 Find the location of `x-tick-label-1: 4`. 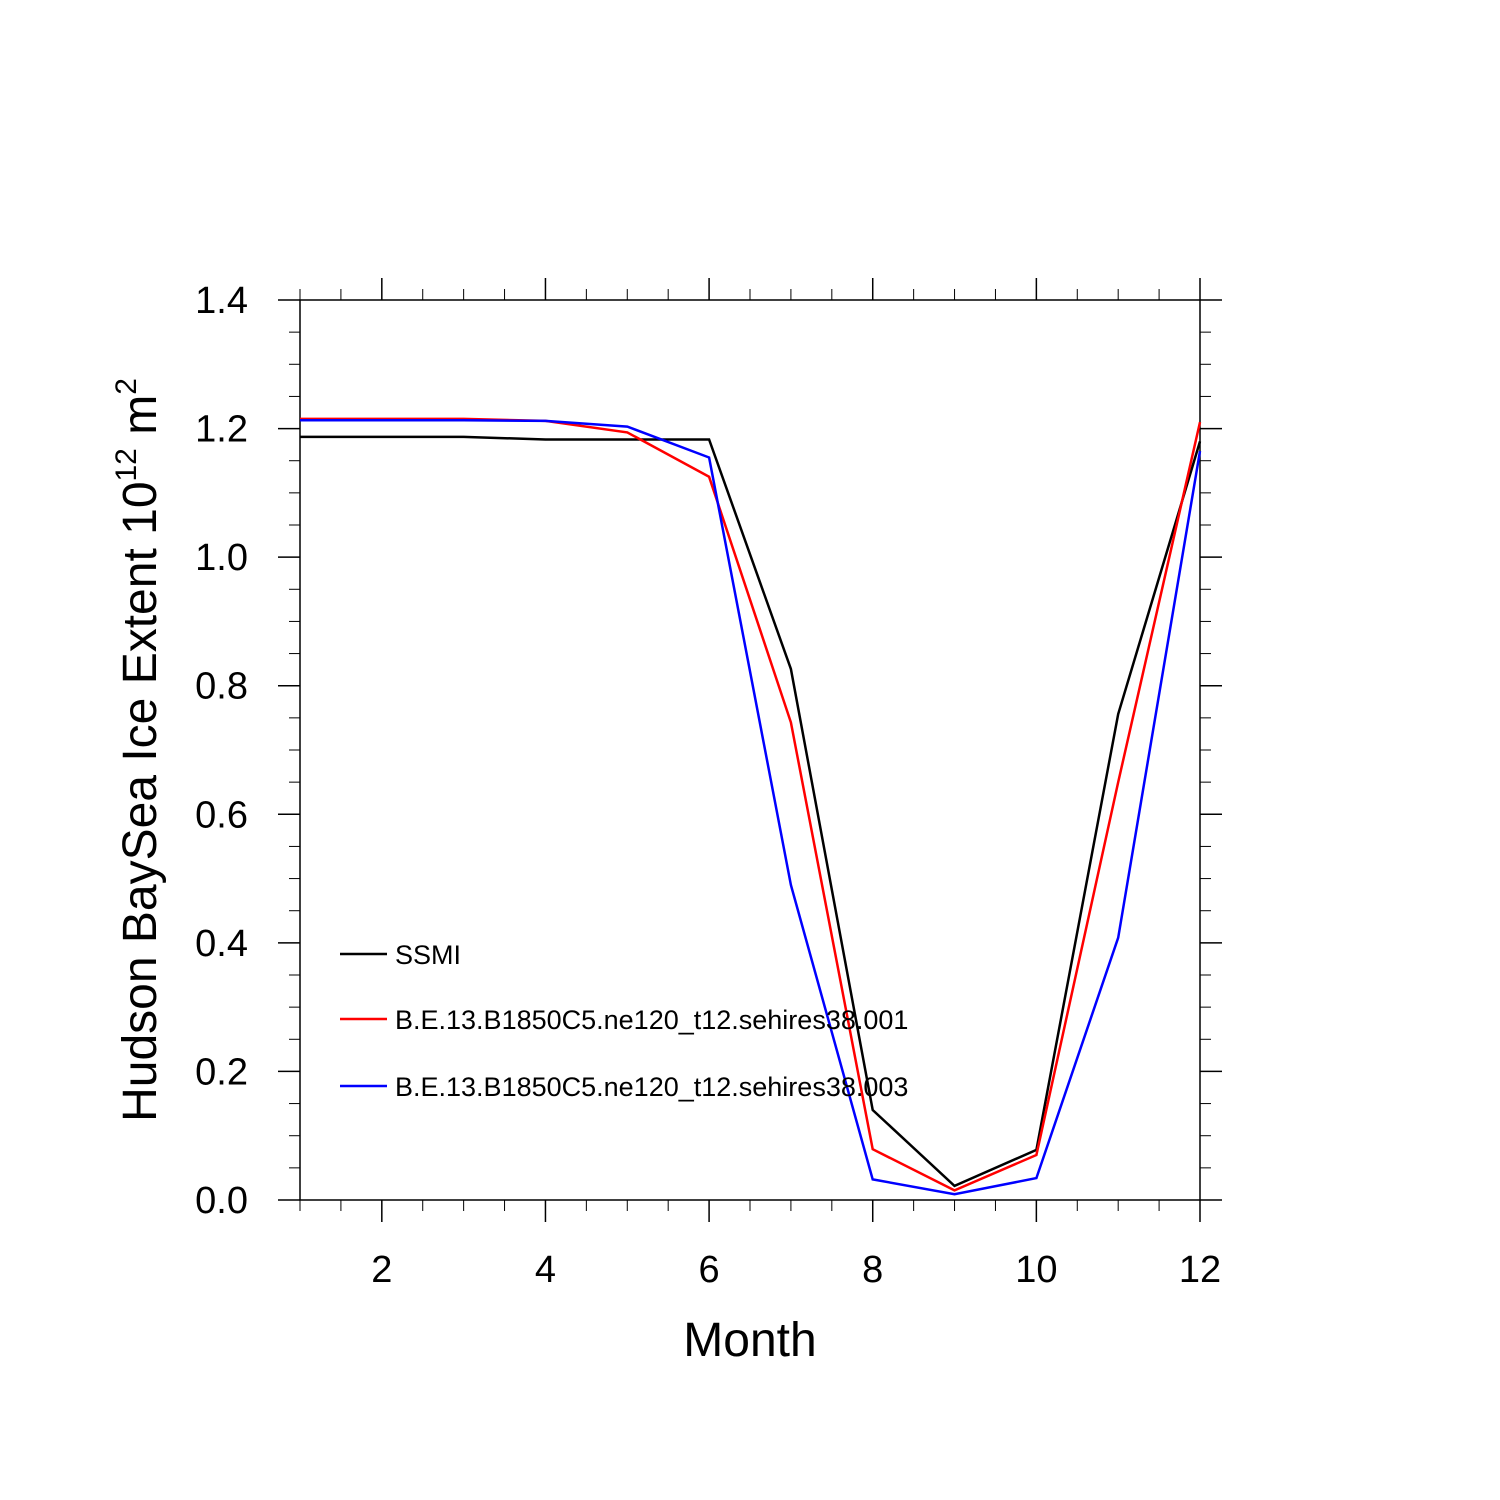

x-tick-label-1: 4 is located at coordinates (545, 1270).